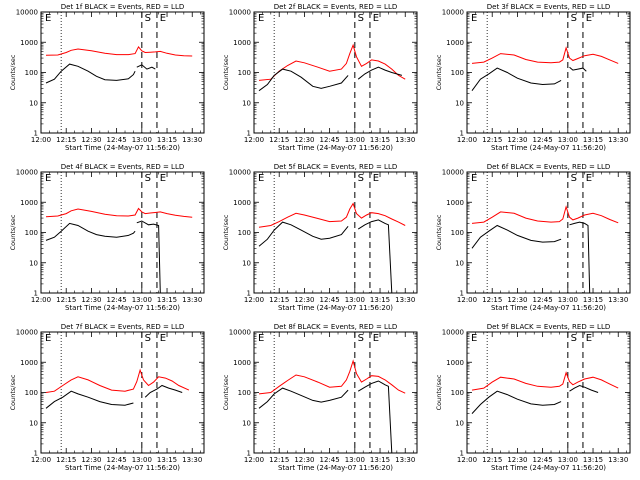  Describe the element at coordinates (335, 7) in the screenshot. I see `panel-title: Det 2f BLACK = Events, RED = LLD` at that location.